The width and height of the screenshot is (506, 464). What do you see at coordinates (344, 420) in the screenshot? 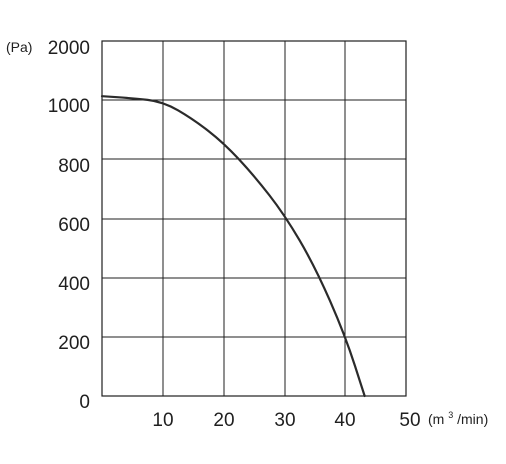
I see `x-tick-label: 40` at bounding box center [344, 420].